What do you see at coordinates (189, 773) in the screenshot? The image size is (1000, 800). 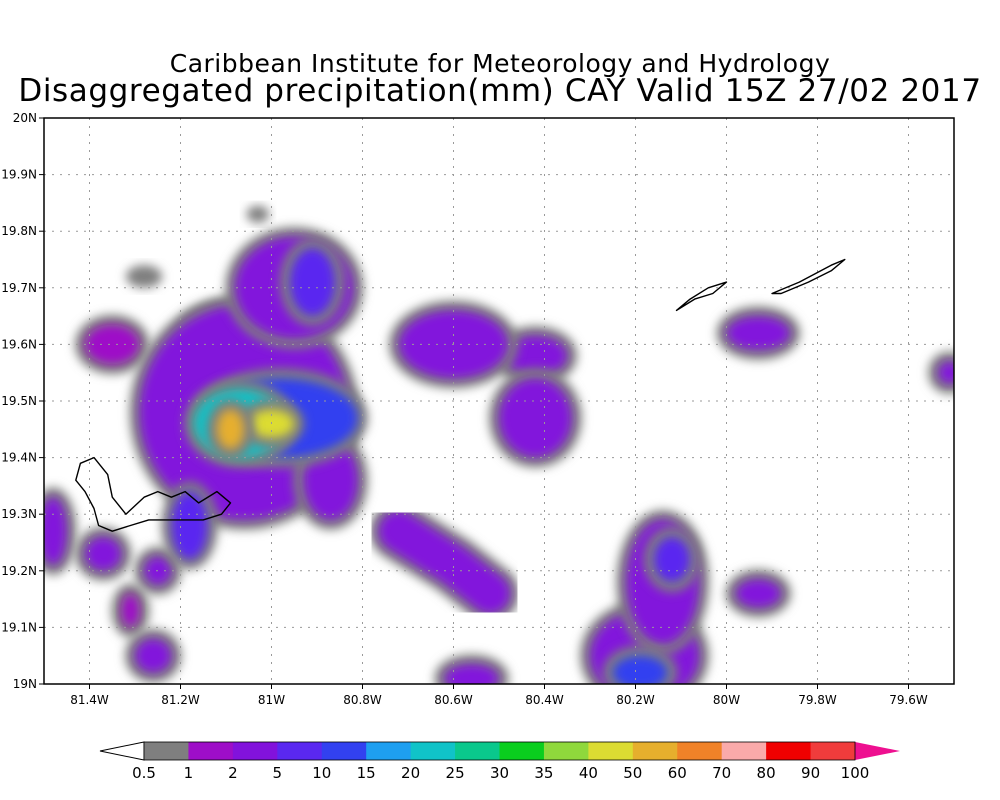 I see `colorbar-label: 1` at bounding box center [189, 773].